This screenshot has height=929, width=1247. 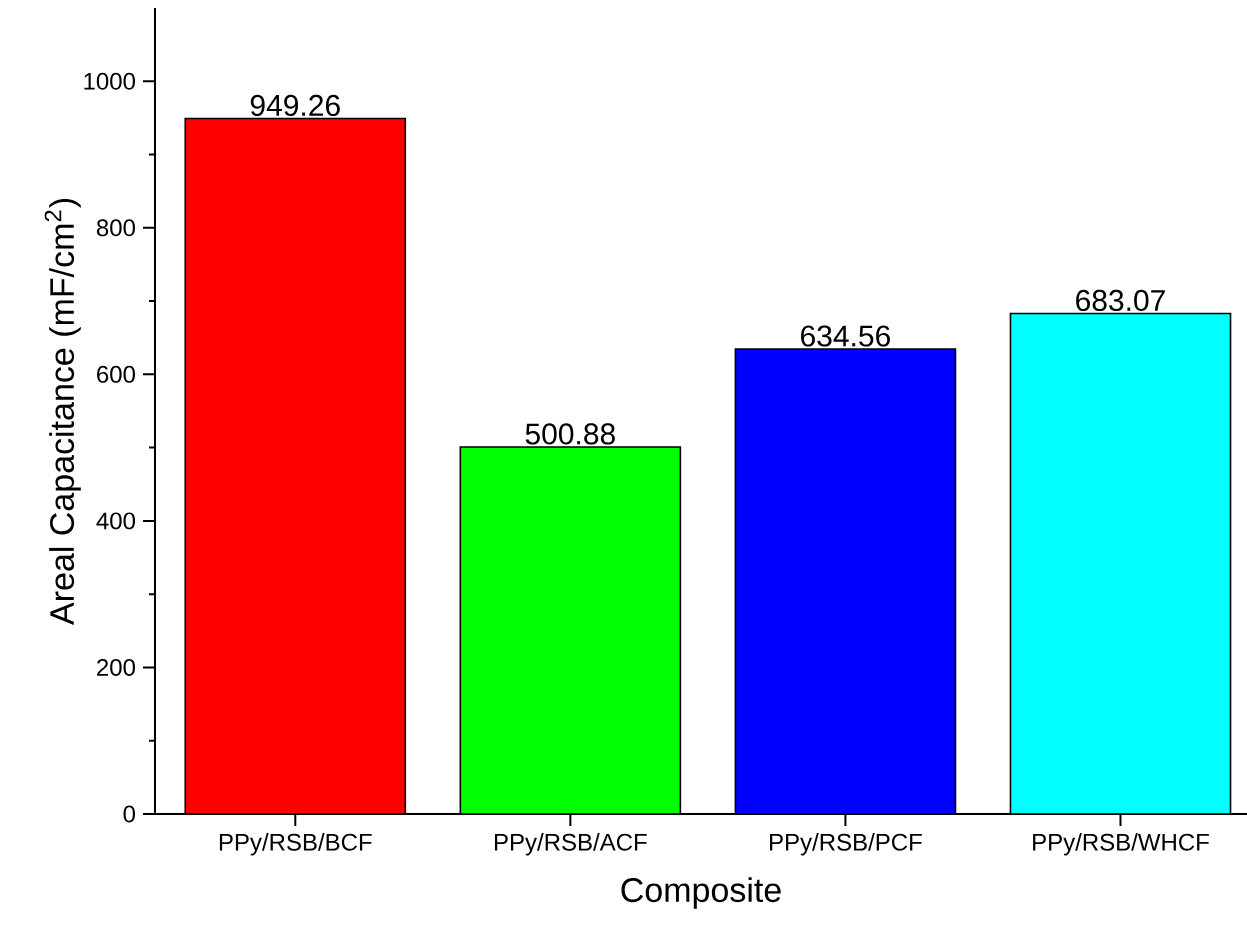 I want to click on data-label: 500.88, so click(x=570, y=434).